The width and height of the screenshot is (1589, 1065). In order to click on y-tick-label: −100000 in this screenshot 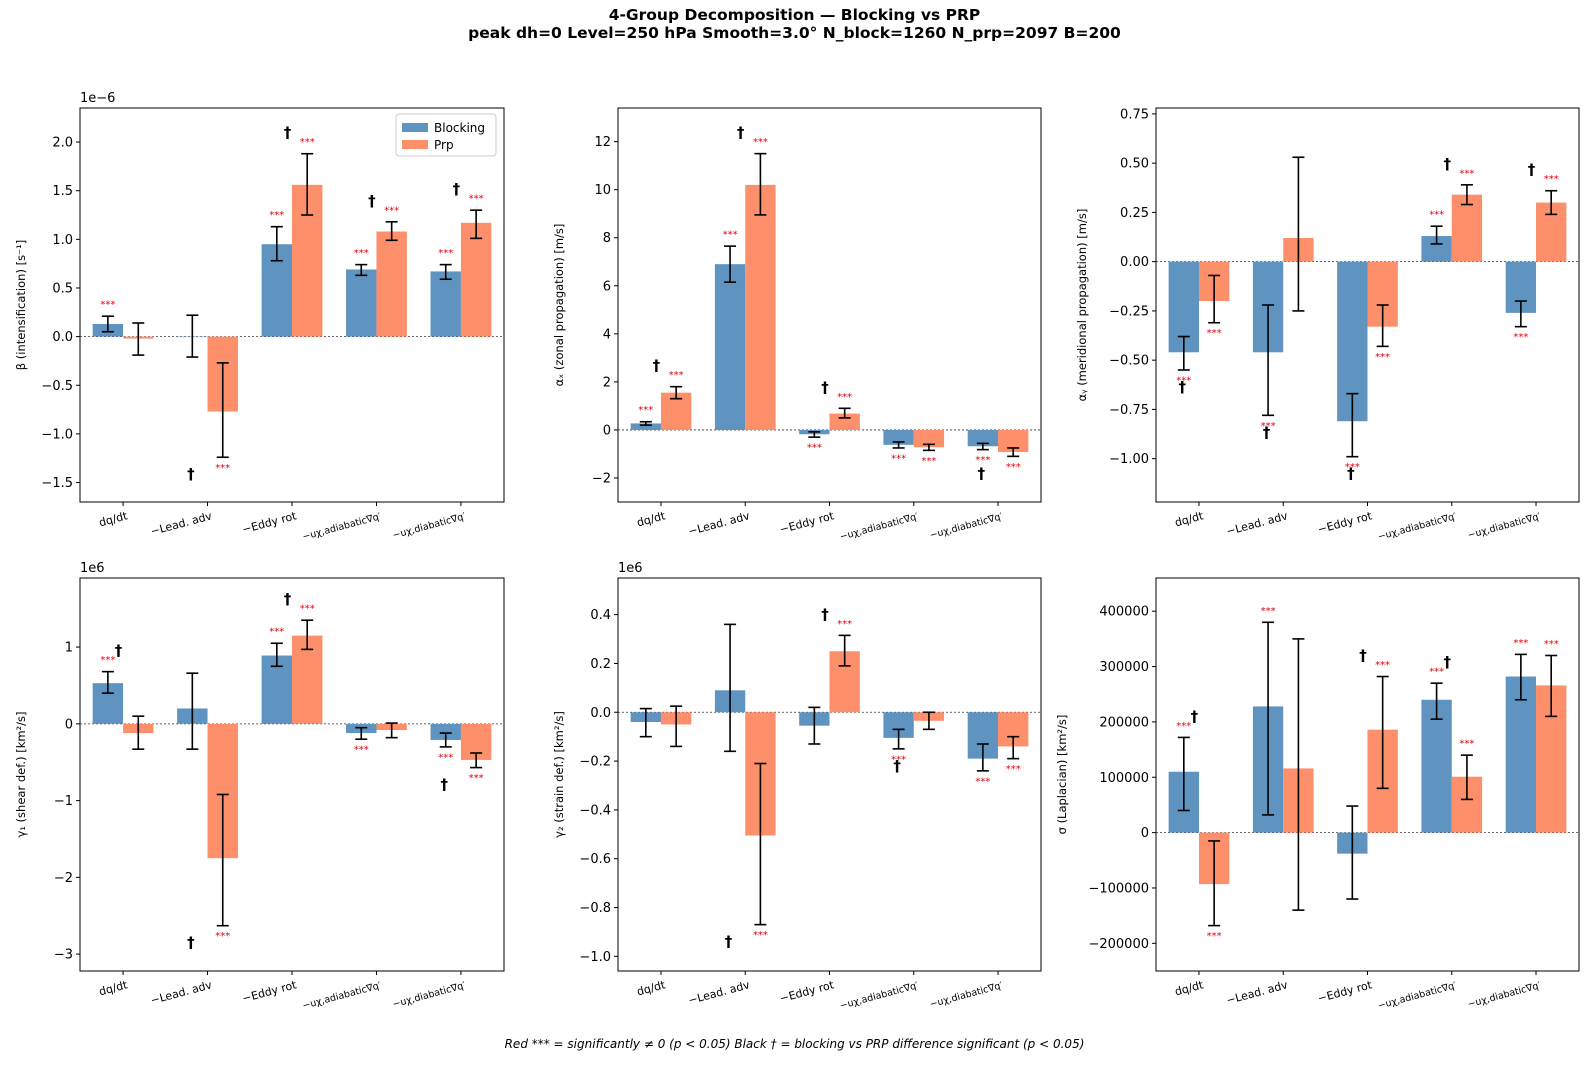, I will do `click(1118, 888)`.